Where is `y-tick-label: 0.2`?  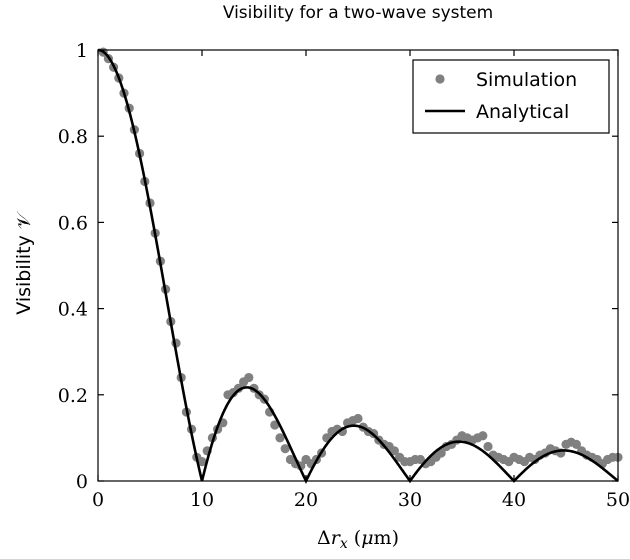
y-tick-label: 0.2 is located at coordinates (73, 396).